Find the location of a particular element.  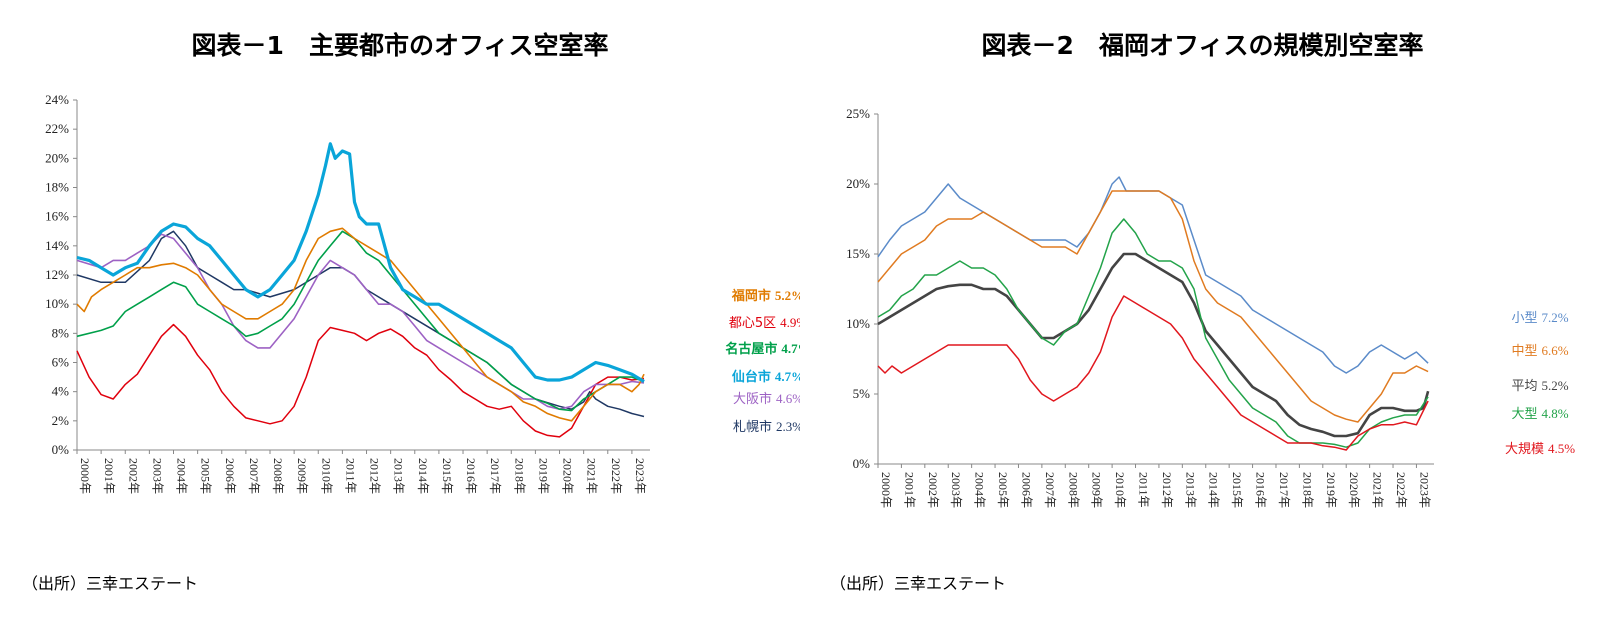

source-note-2: （出所）三幸エステート is located at coordinates (918, 583).